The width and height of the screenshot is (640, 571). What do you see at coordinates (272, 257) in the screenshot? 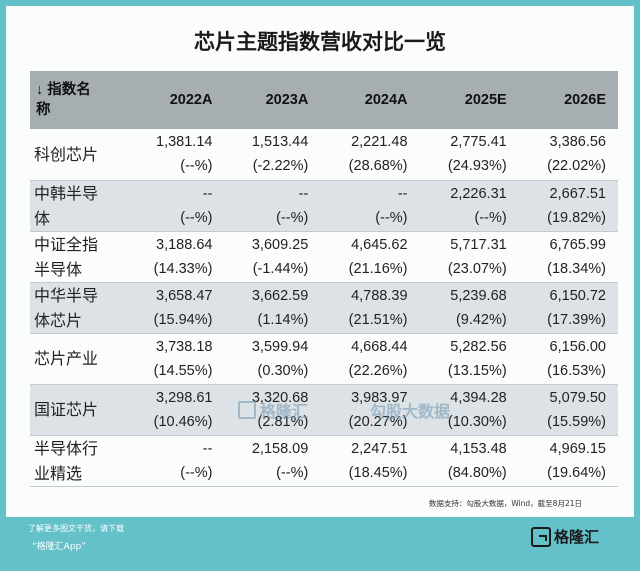
I see `revenue-cell: 3,609.25 (-1.44%)` at bounding box center [272, 257].